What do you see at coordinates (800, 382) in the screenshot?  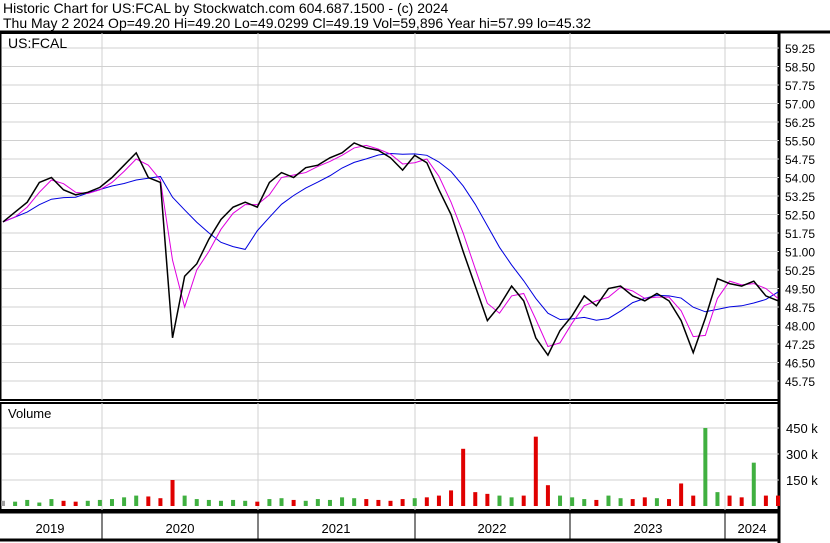 I see `price-tick-label: 45.75` at bounding box center [800, 382].